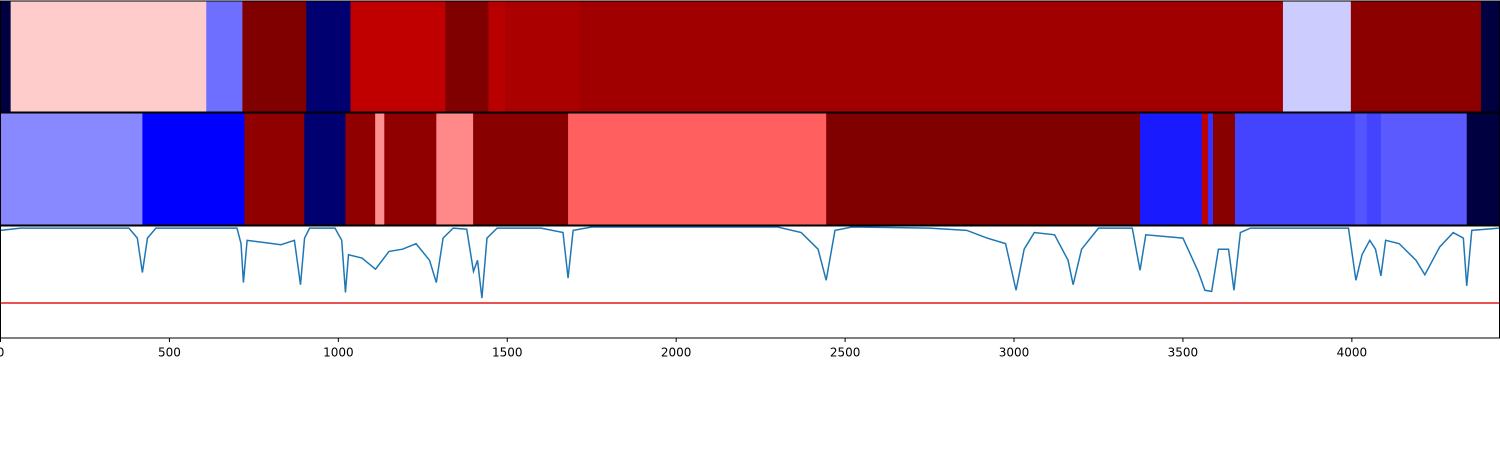 The image size is (1500, 450). What do you see at coordinates (338, 353) in the screenshot?
I see `x-tick-label: 1000` at bounding box center [338, 353].